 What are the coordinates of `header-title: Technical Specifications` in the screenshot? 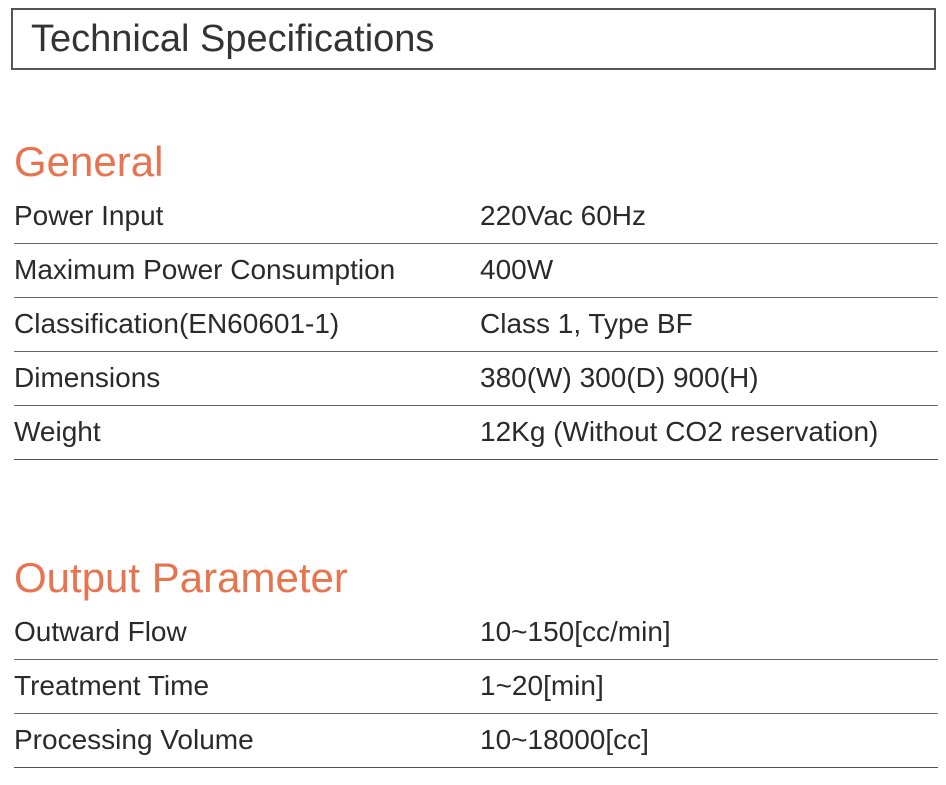 It's located at (473, 39).